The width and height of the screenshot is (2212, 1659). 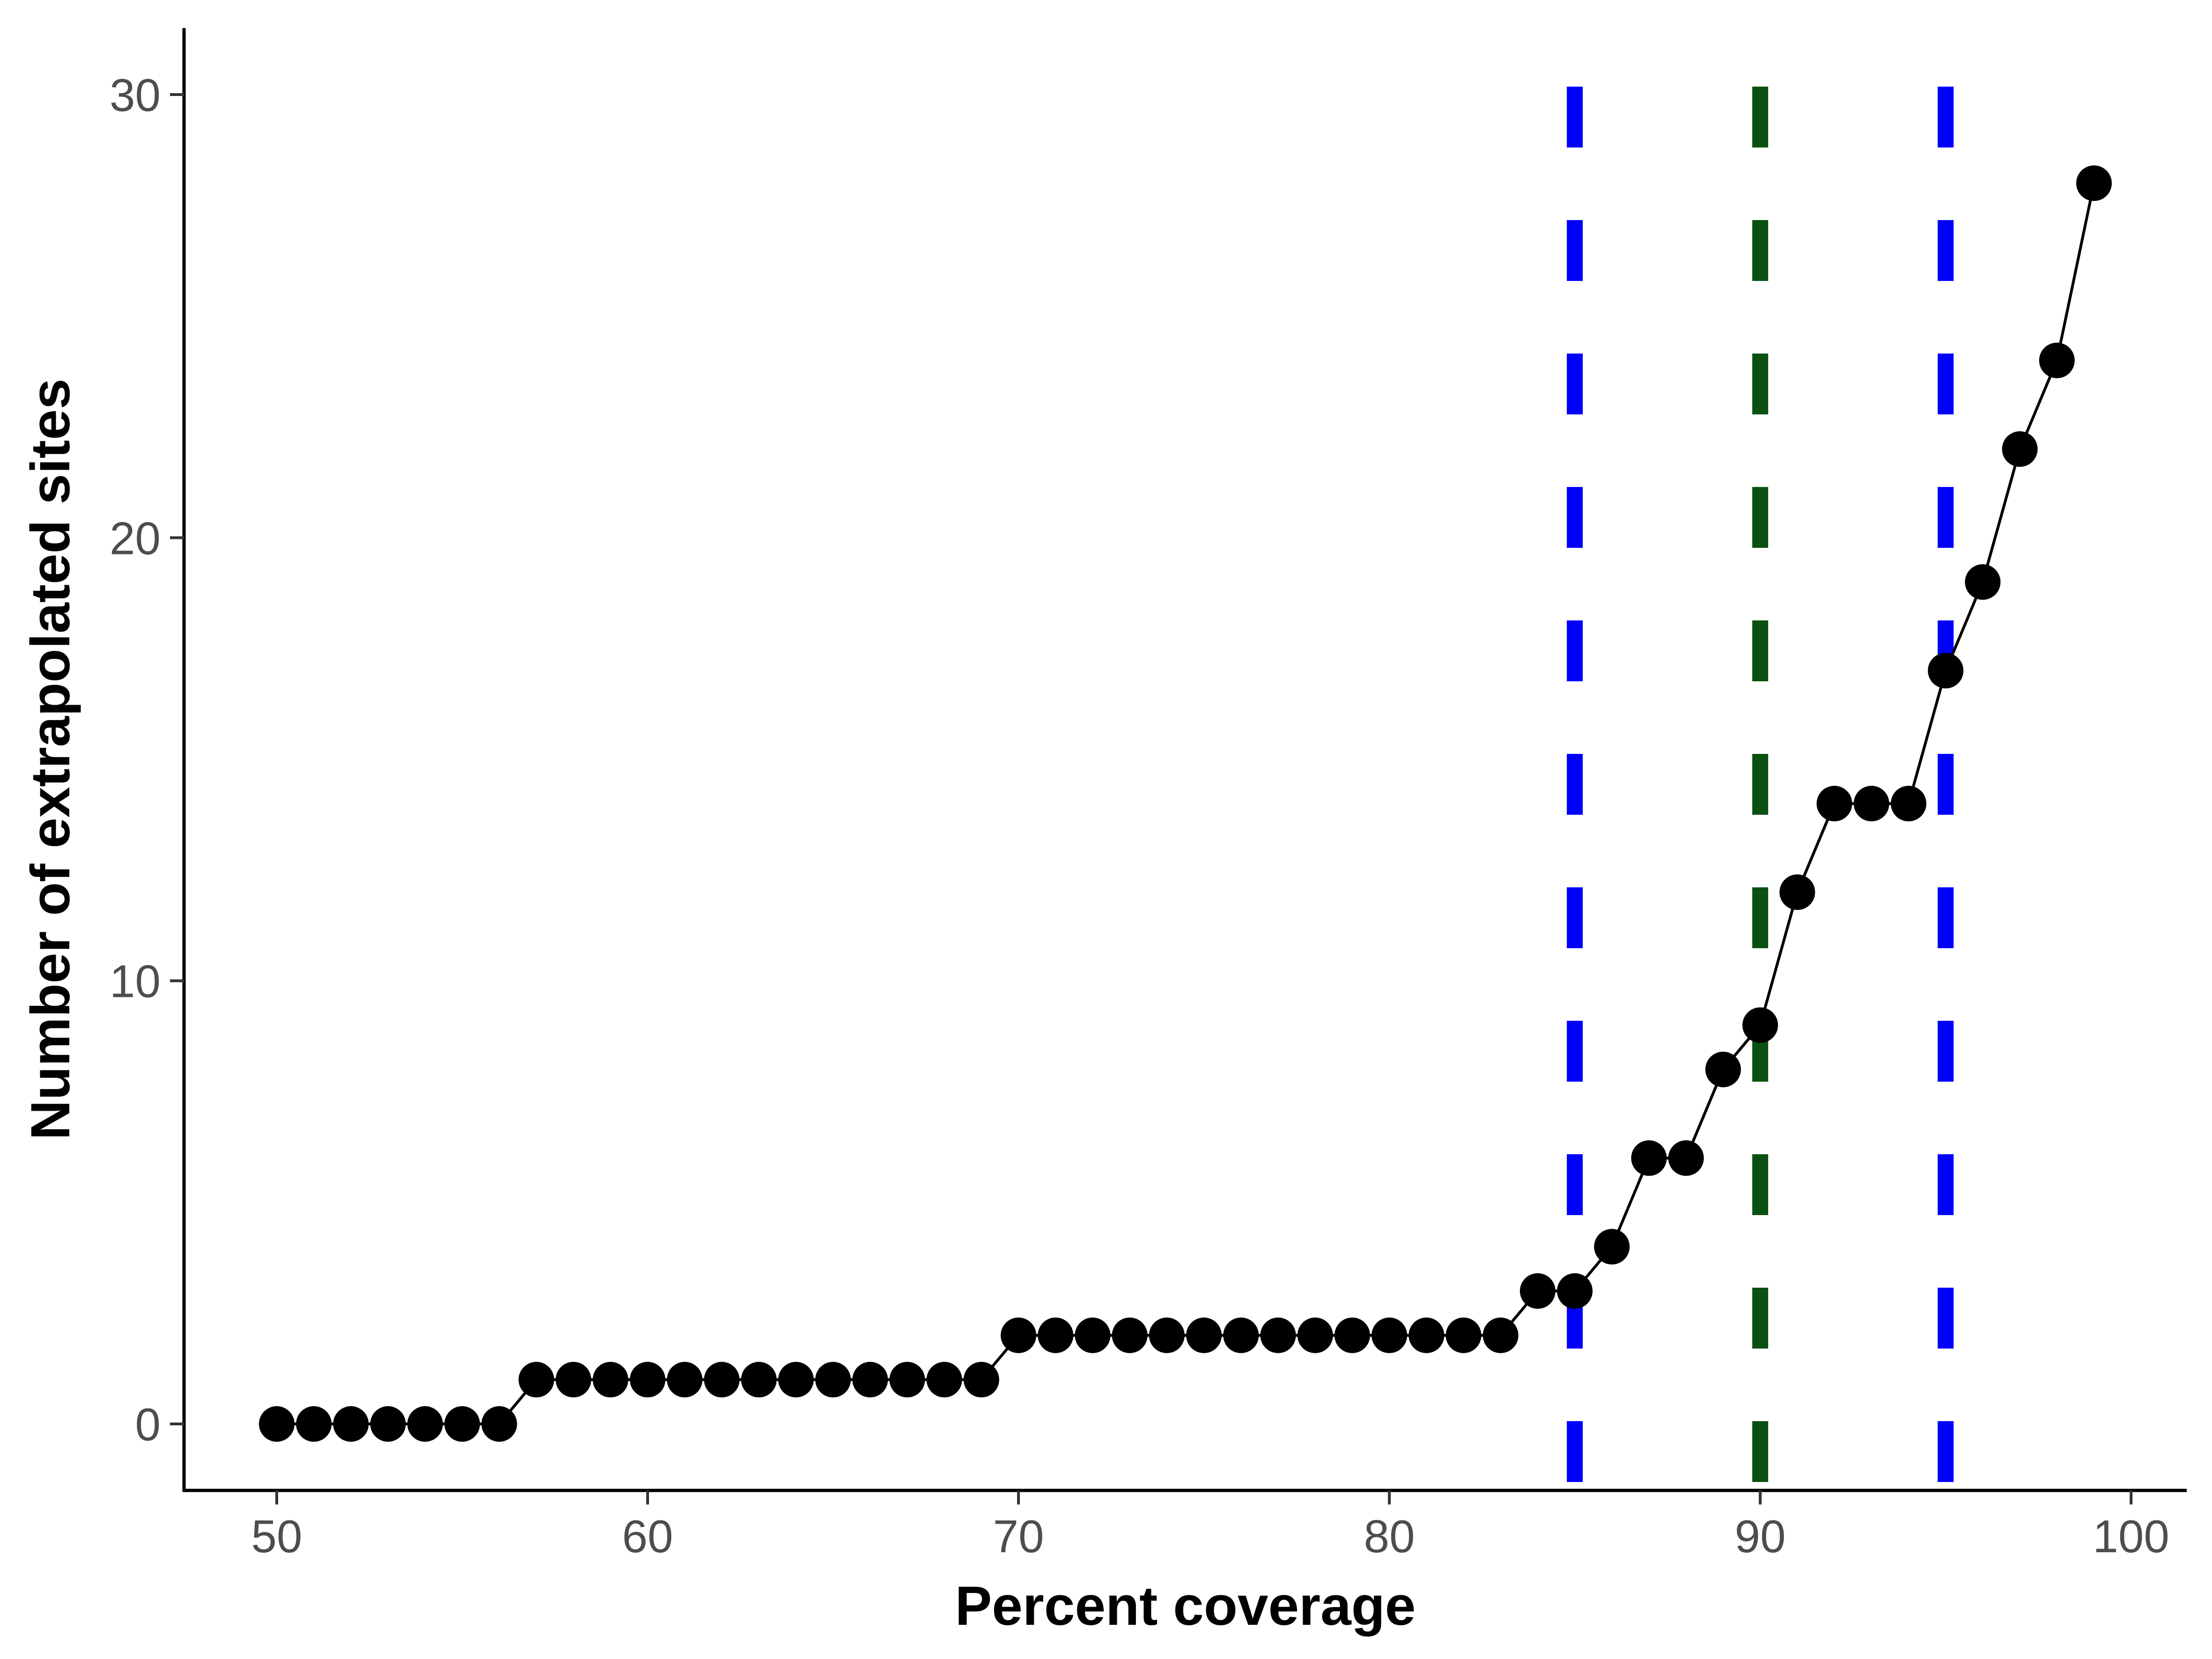 What do you see at coordinates (136, 95) in the screenshot?
I see `y-tick-label: 30` at bounding box center [136, 95].